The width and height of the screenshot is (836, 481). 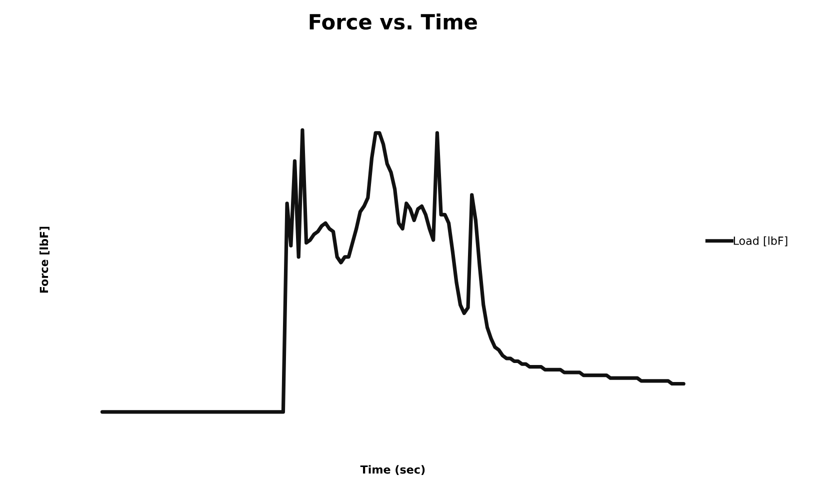 I want to click on y-axis-title: Force [lbF], so click(x=45, y=259).